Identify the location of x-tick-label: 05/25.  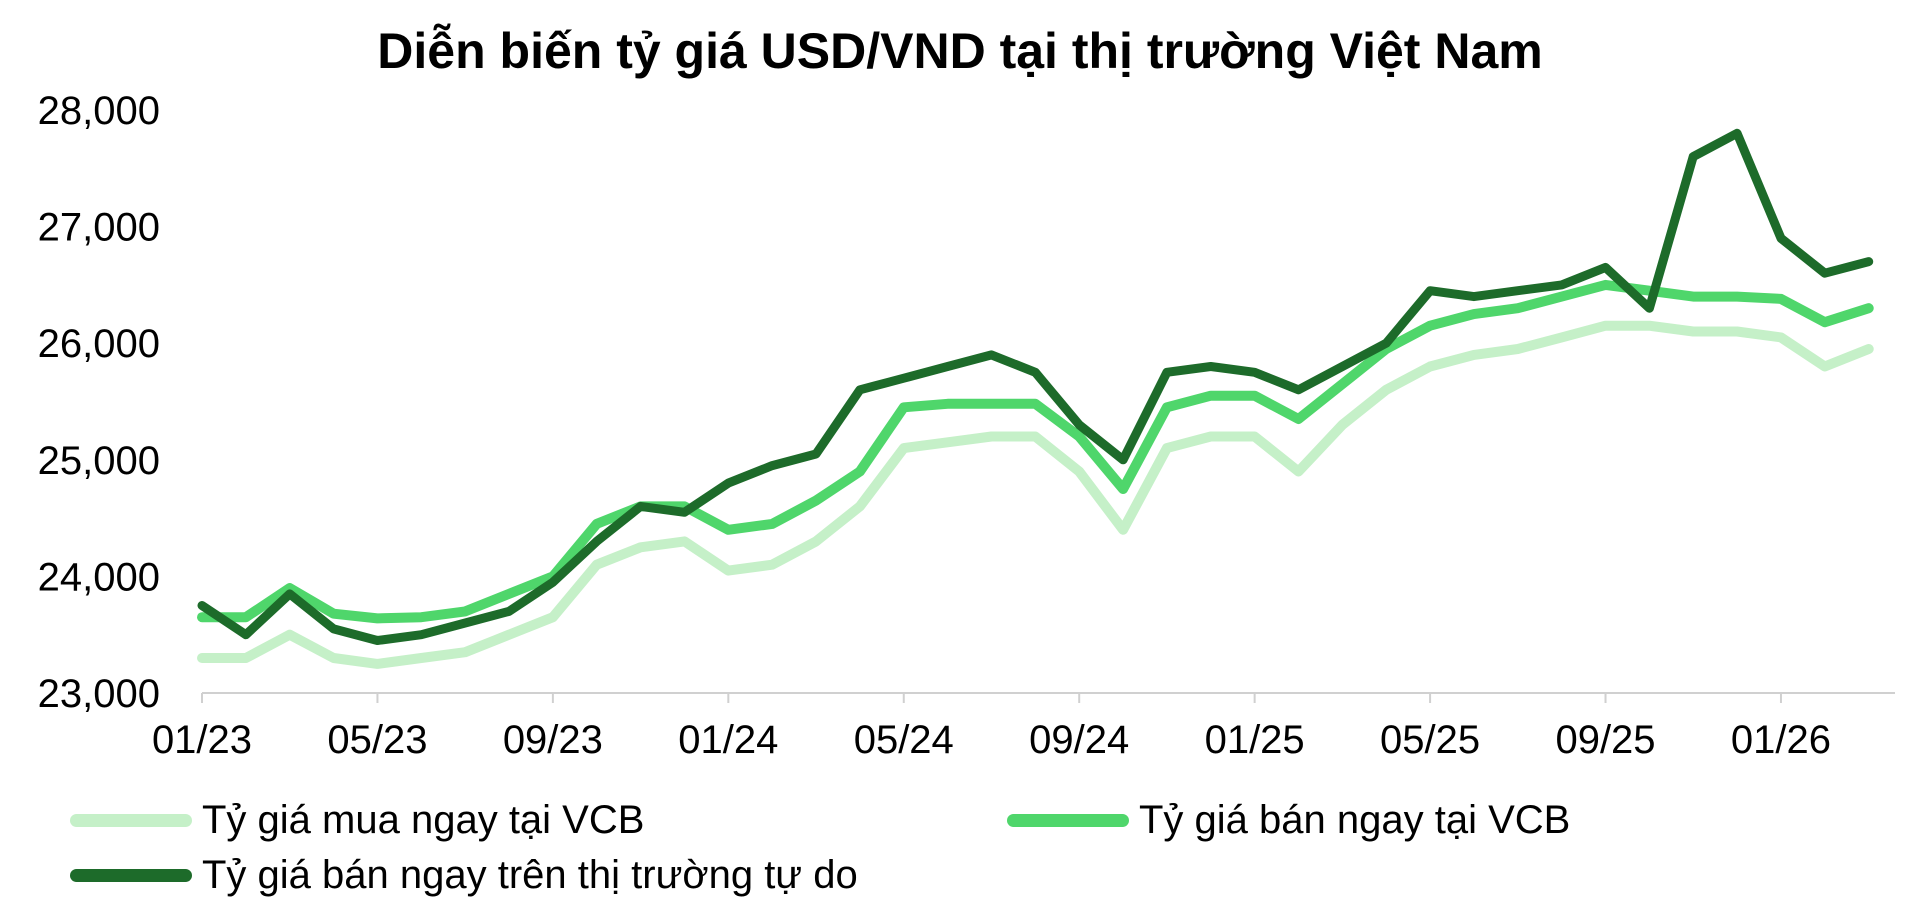
(1430, 740).